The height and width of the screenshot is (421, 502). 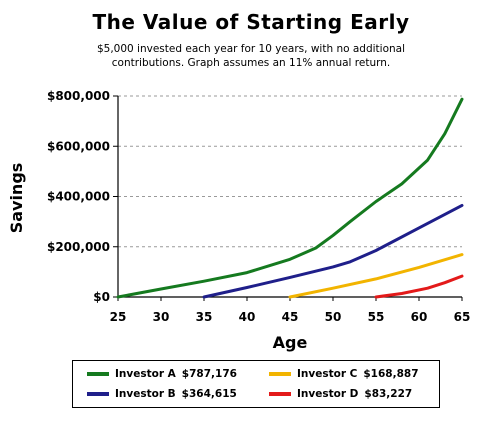 I want to click on y-tick-label: $200,000, so click(x=78, y=247).